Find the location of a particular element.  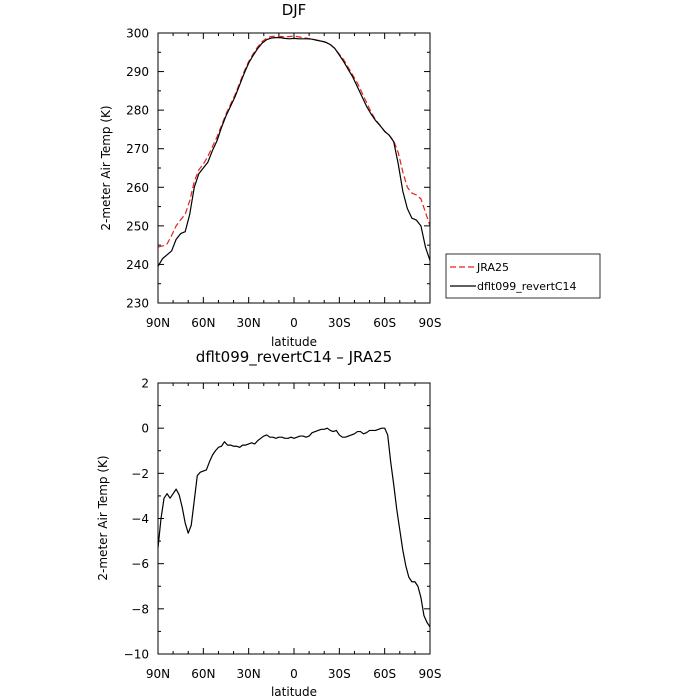

bottom-y-tick-label: 0 is located at coordinates (145, 429).